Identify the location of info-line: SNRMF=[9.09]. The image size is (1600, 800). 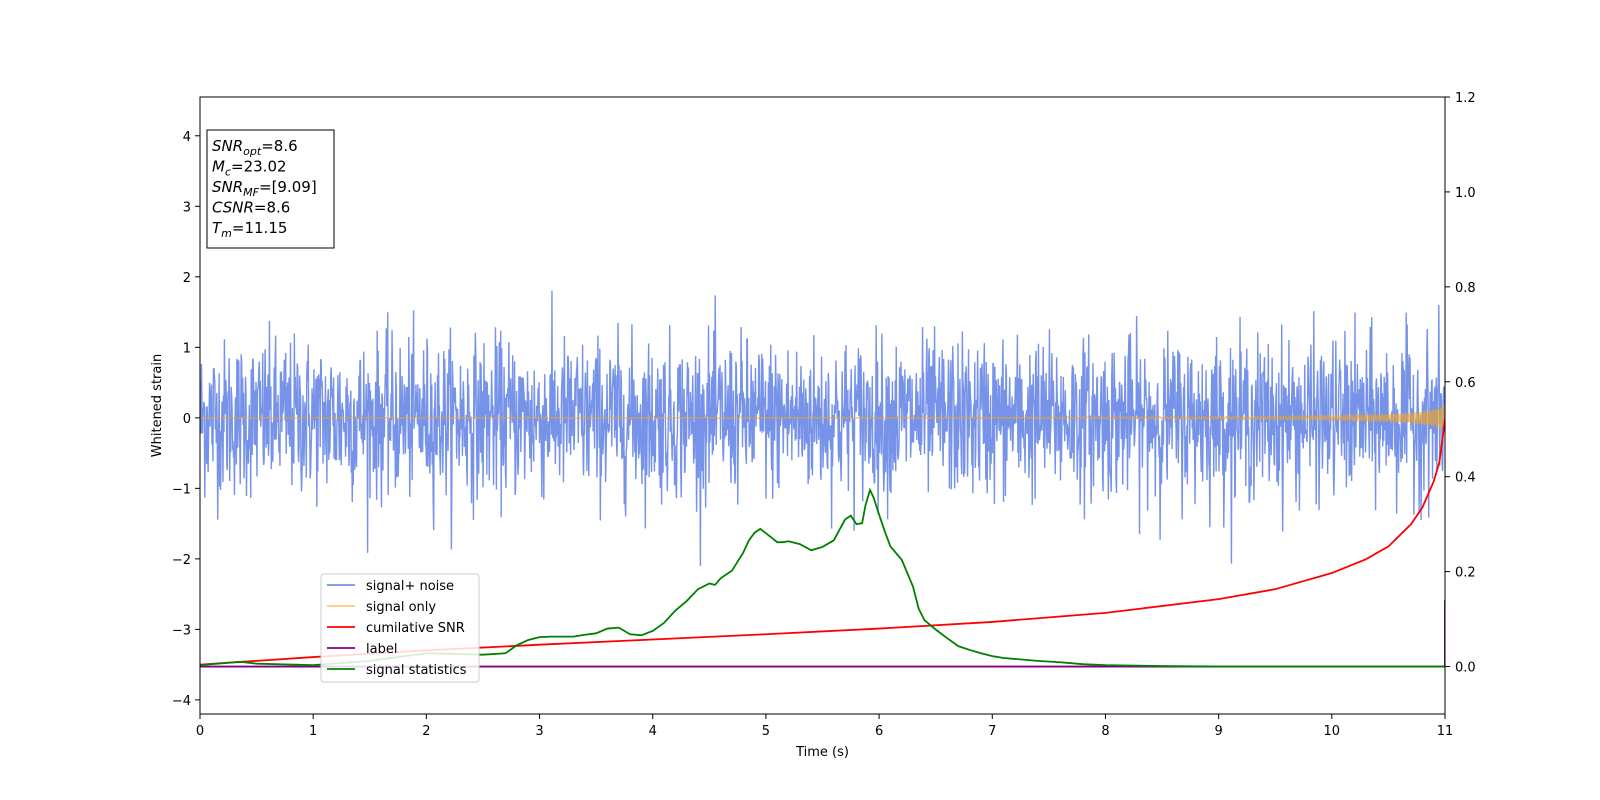
(264, 188).